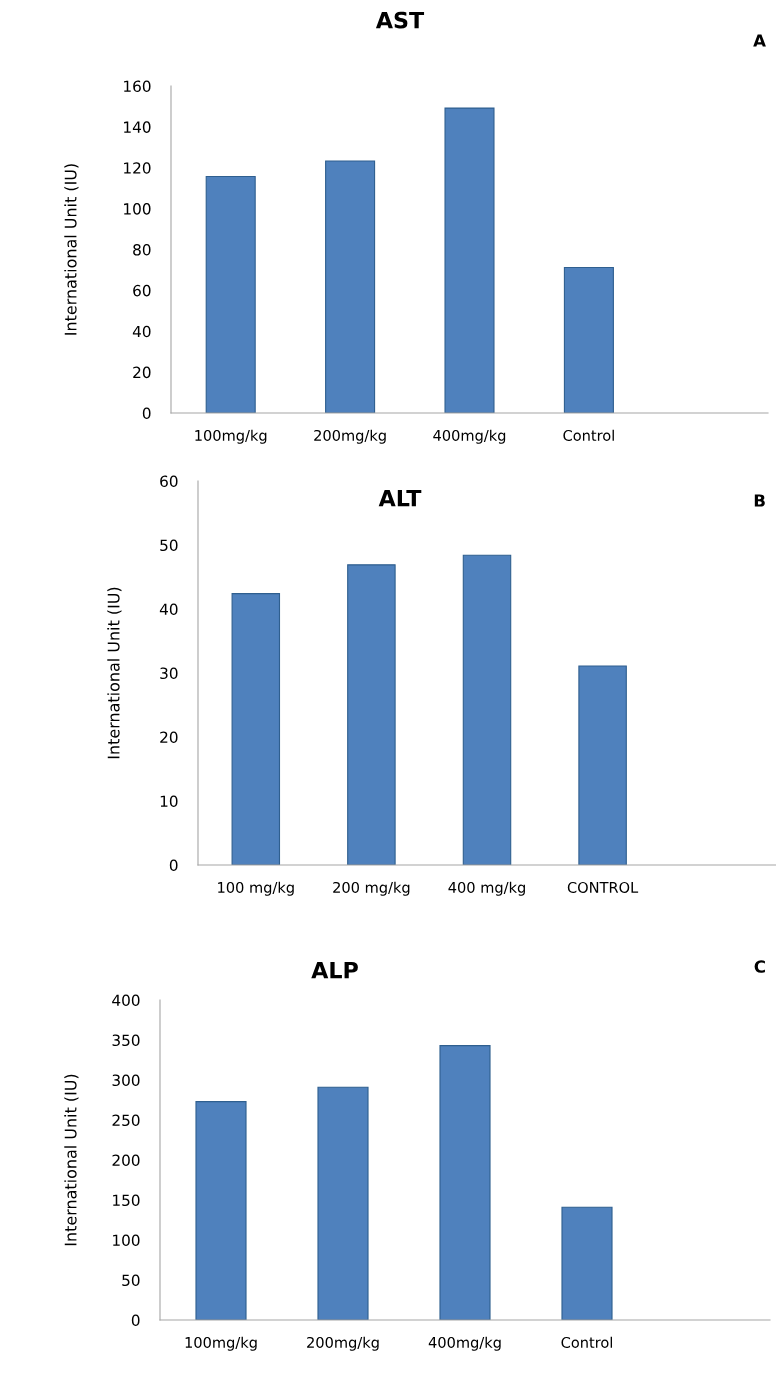  What do you see at coordinates (126, 1120) in the screenshot?
I see `y-tick-label: 250` at bounding box center [126, 1120].